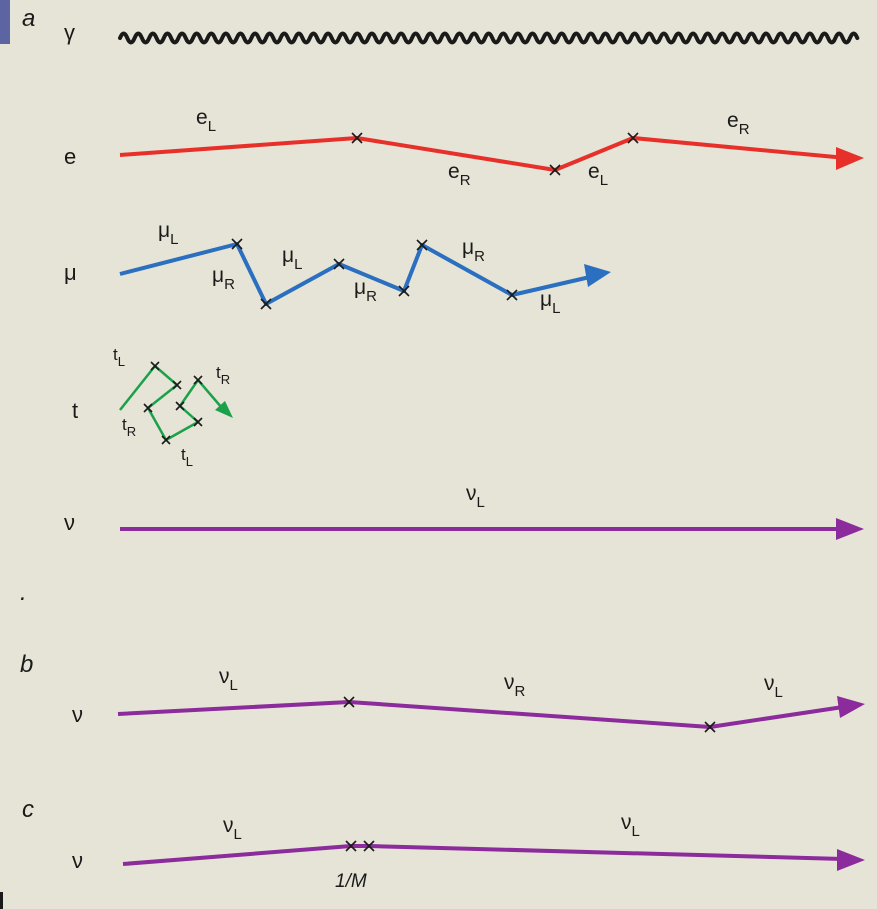  What do you see at coordinates (5, 22) in the screenshot?
I see `corner-tab` at bounding box center [5, 22].